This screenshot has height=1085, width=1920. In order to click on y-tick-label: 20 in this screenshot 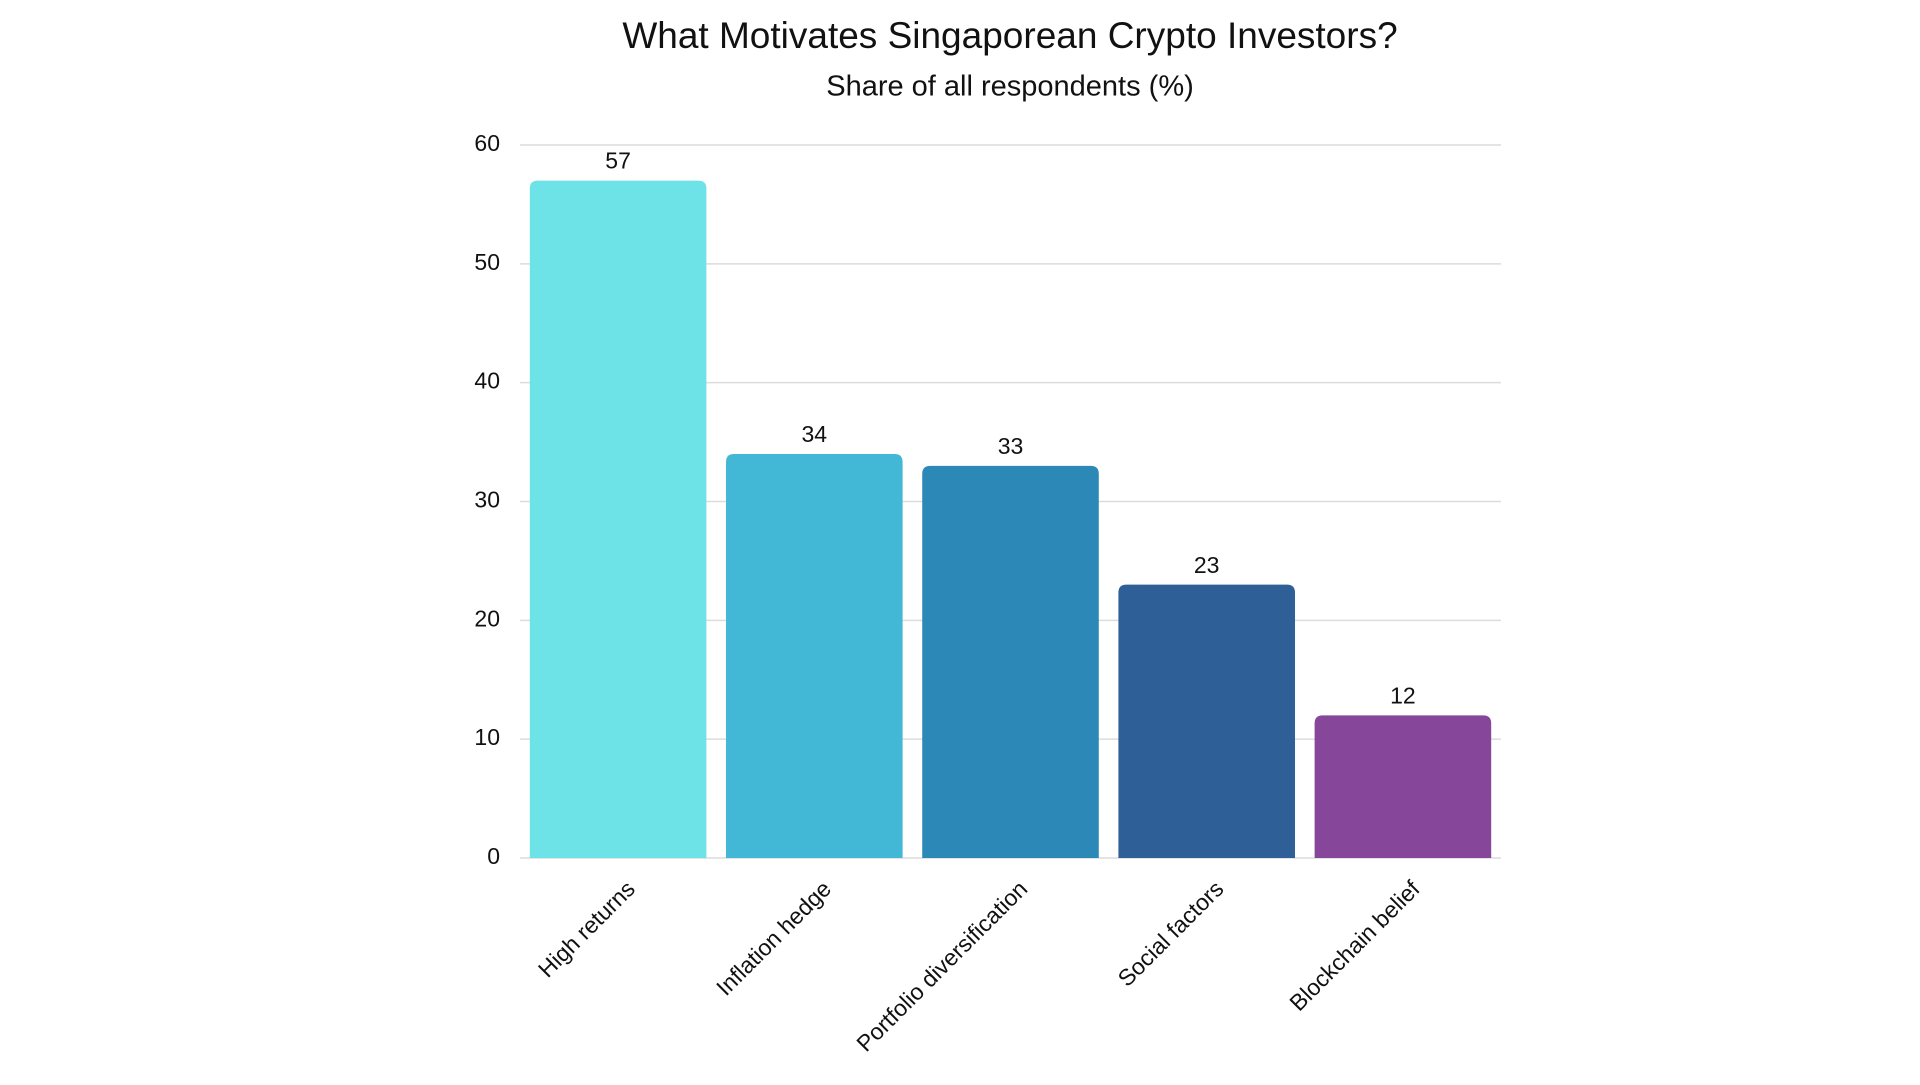, I will do `click(487, 618)`.